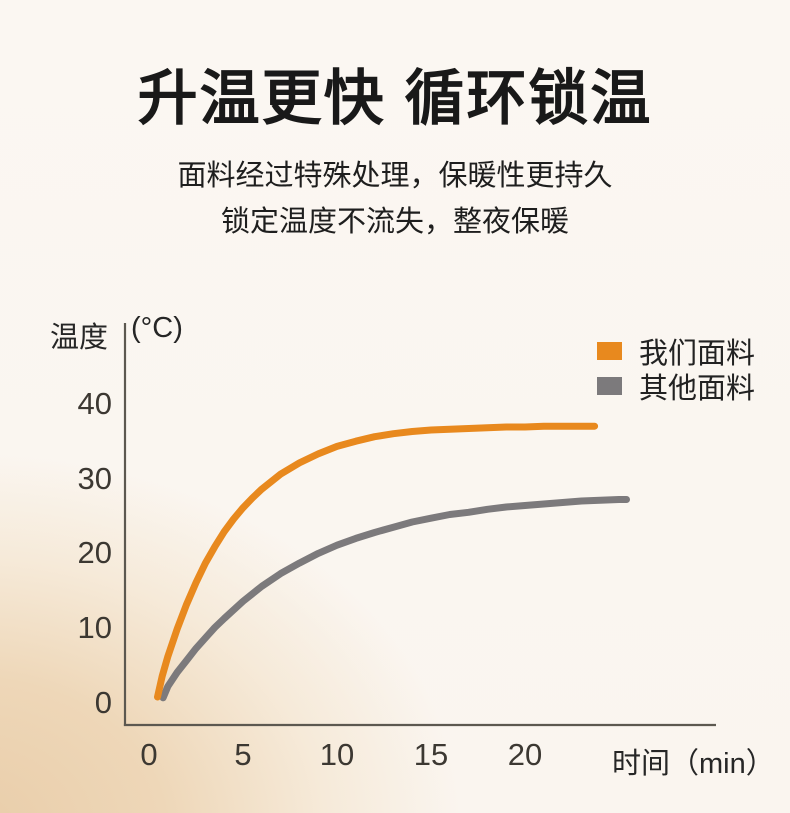  What do you see at coordinates (609, 386) in the screenshot?
I see `legend-swatch-gray-icon` at bounding box center [609, 386].